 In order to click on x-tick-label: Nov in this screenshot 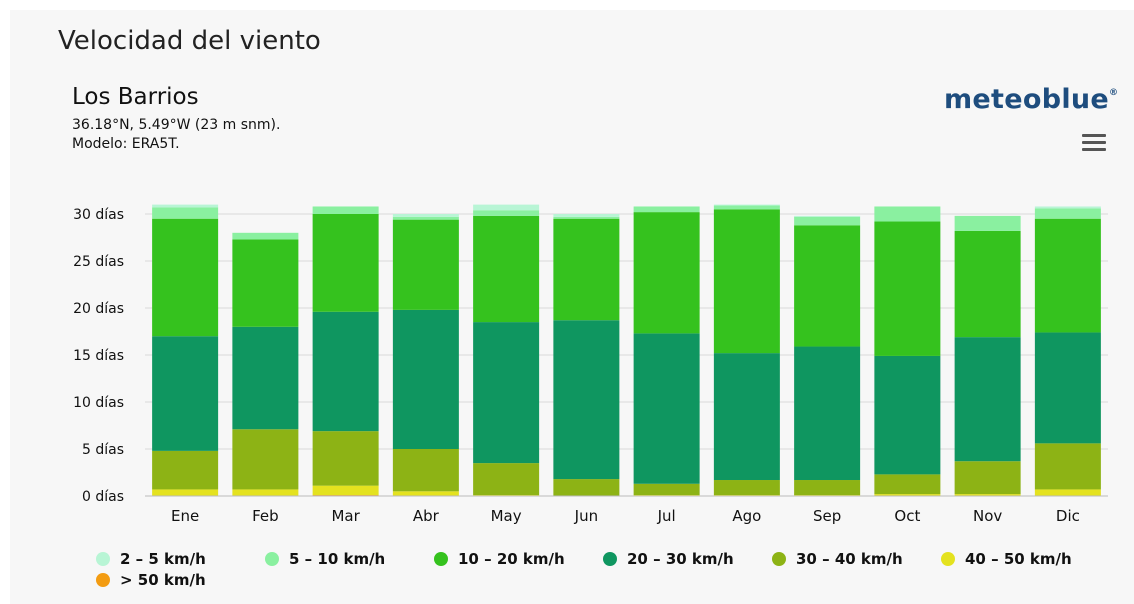, I will do `click(987, 516)`.